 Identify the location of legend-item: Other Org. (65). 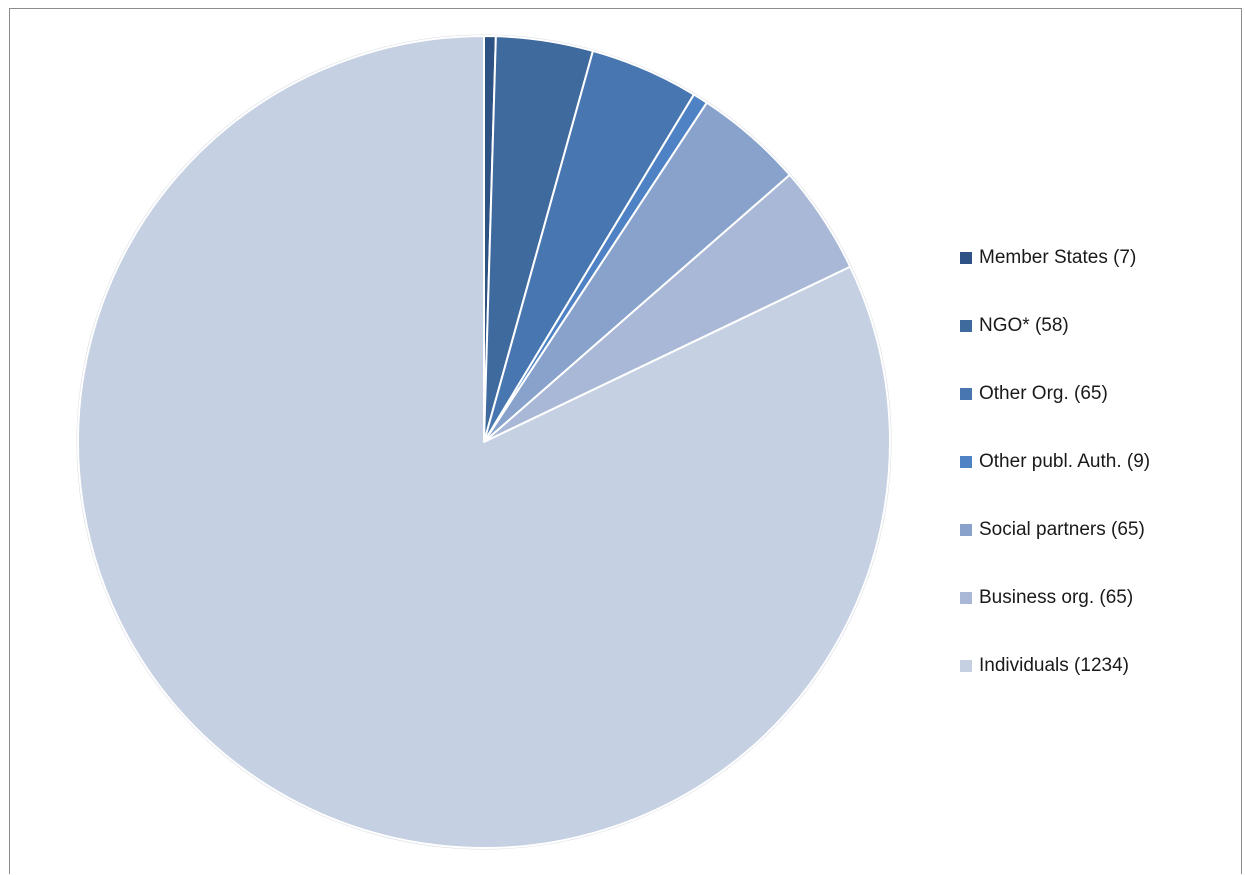
(1100, 394).